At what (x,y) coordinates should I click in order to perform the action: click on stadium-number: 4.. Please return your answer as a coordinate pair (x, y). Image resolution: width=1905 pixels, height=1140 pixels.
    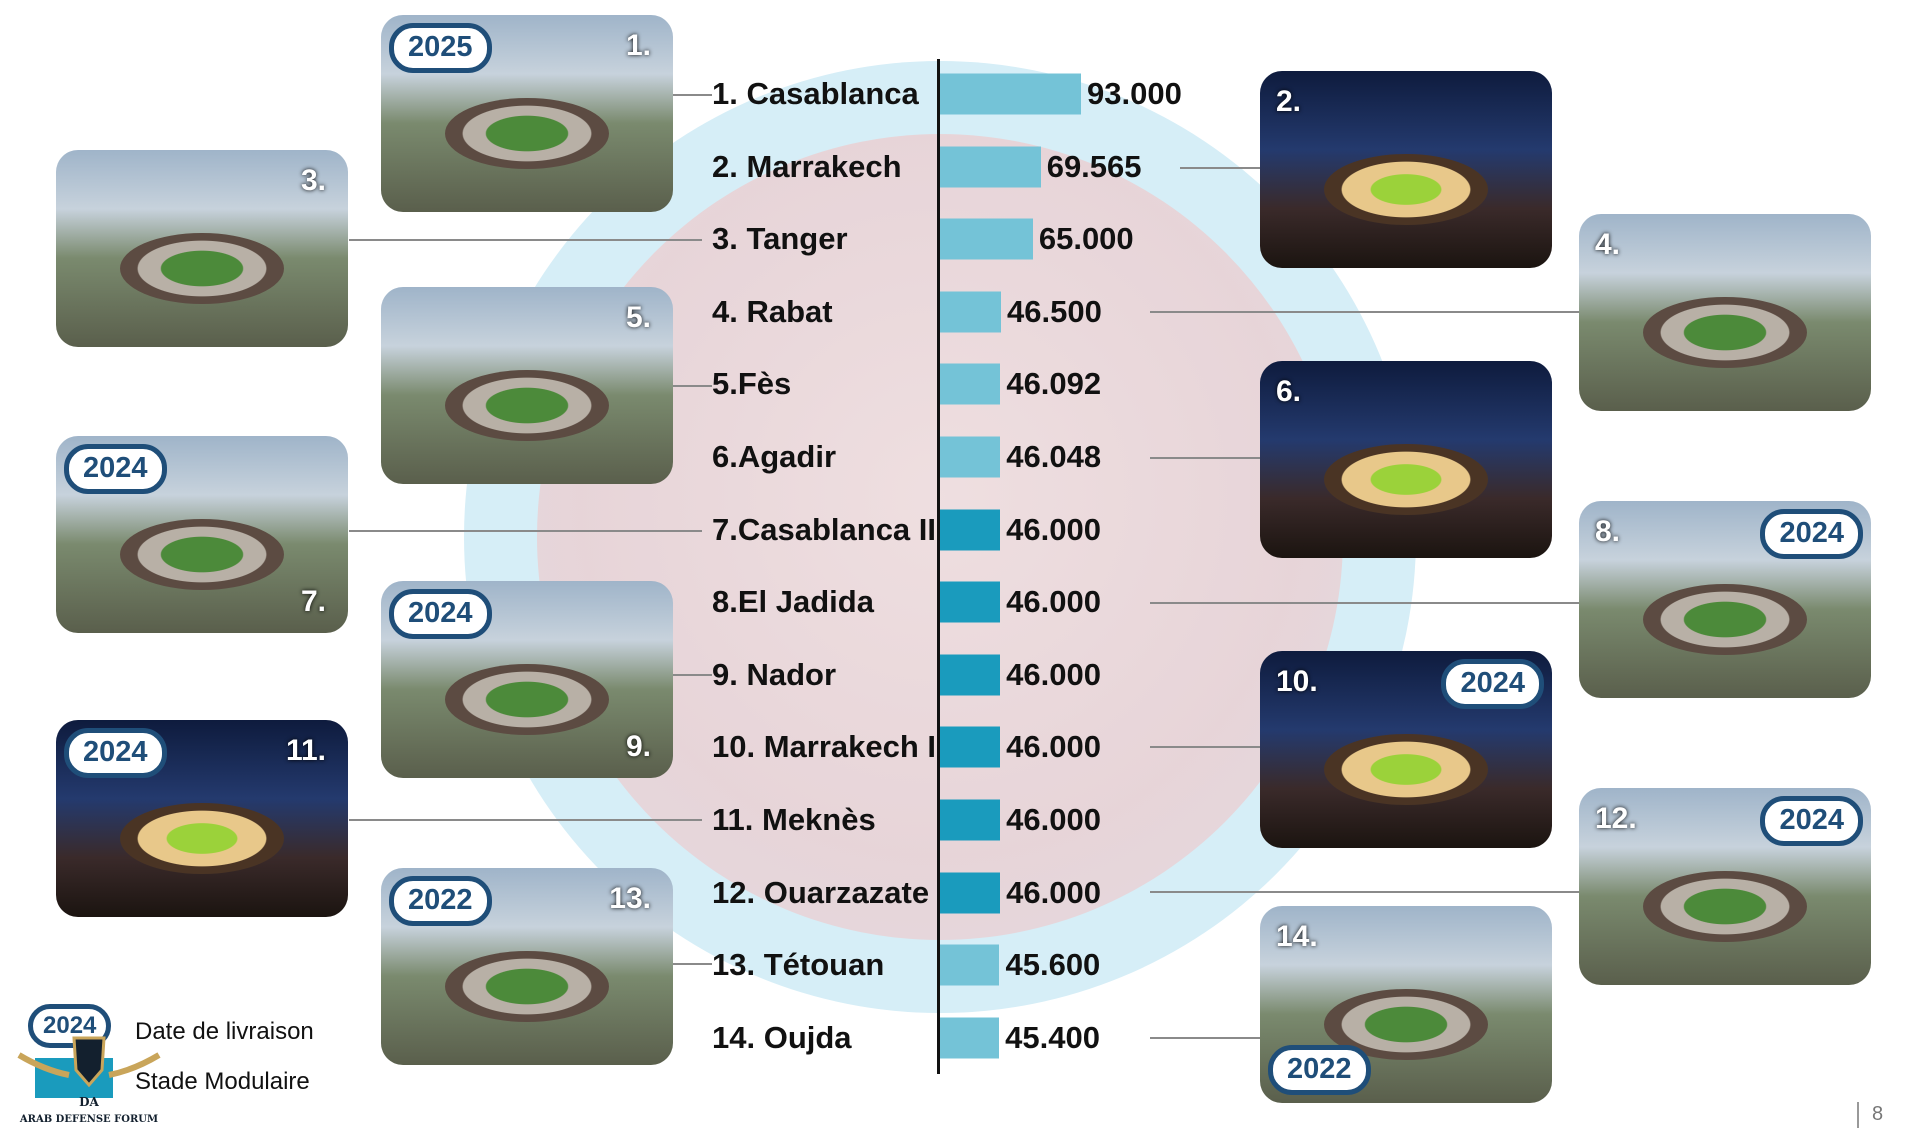
    Looking at the image, I should click on (1608, 244).